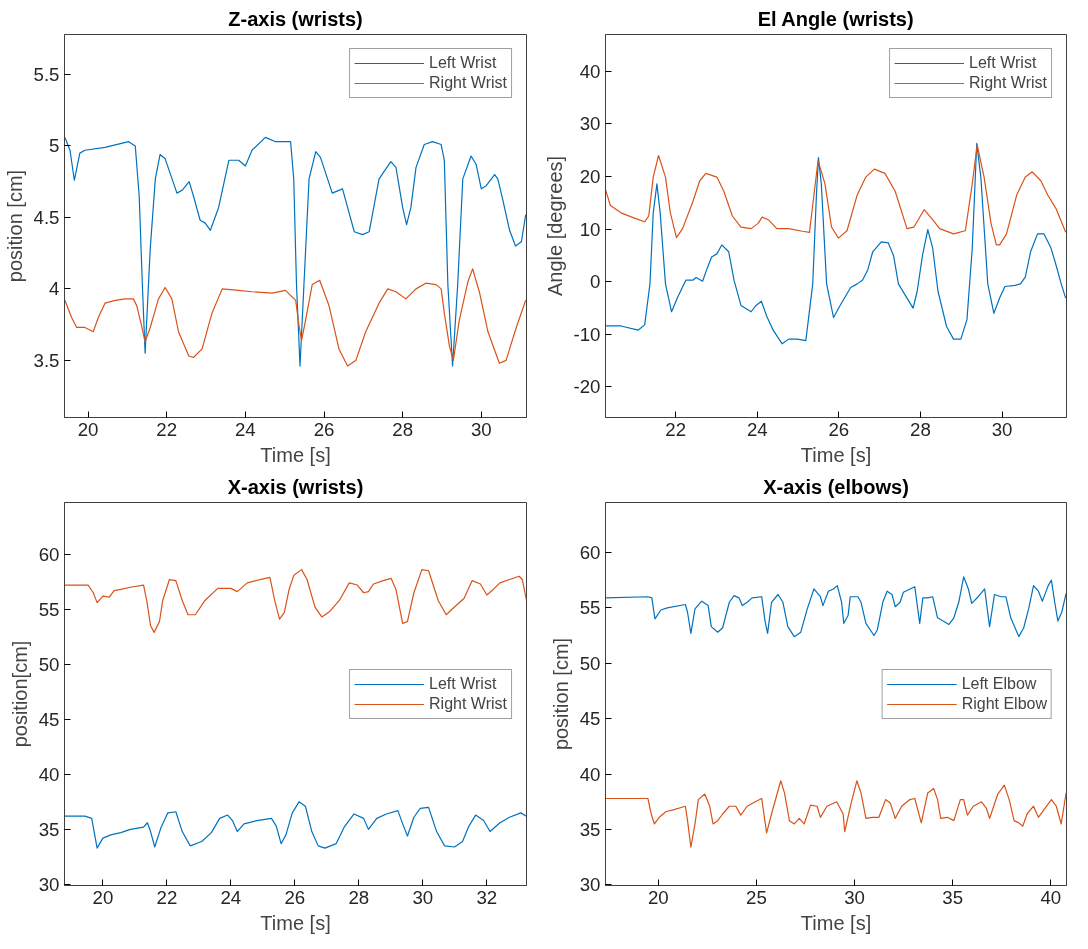 The width and height of the screenshot is (1088, 949). What do you see at coordinates (54, 289) in the screenshot?
I see `y-tick-label: 4` at bounding box center [54, 289].